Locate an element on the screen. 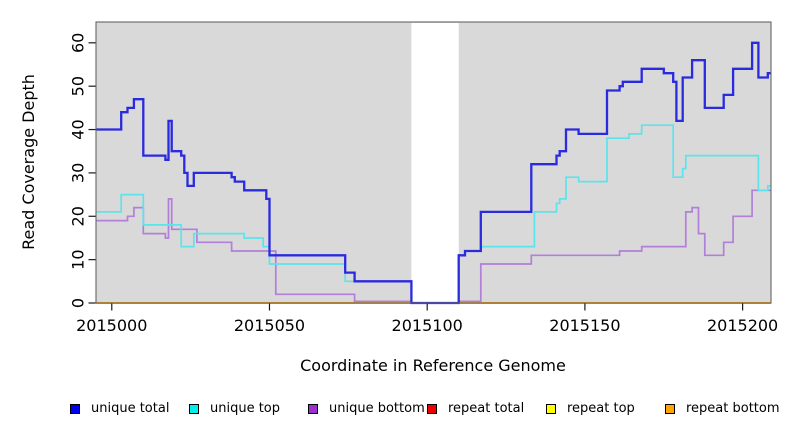  legend-label: unique bottom is located at coordinates (377, 408).